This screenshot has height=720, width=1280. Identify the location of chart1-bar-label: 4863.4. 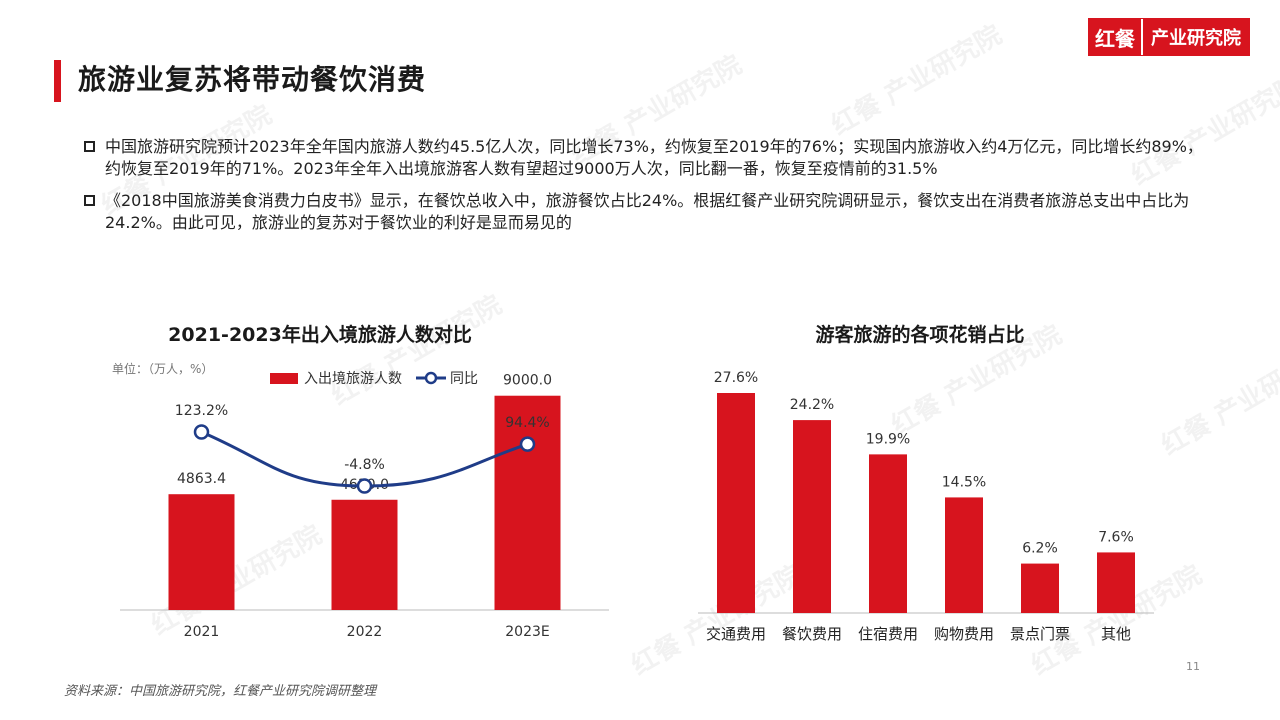
(201, 479).